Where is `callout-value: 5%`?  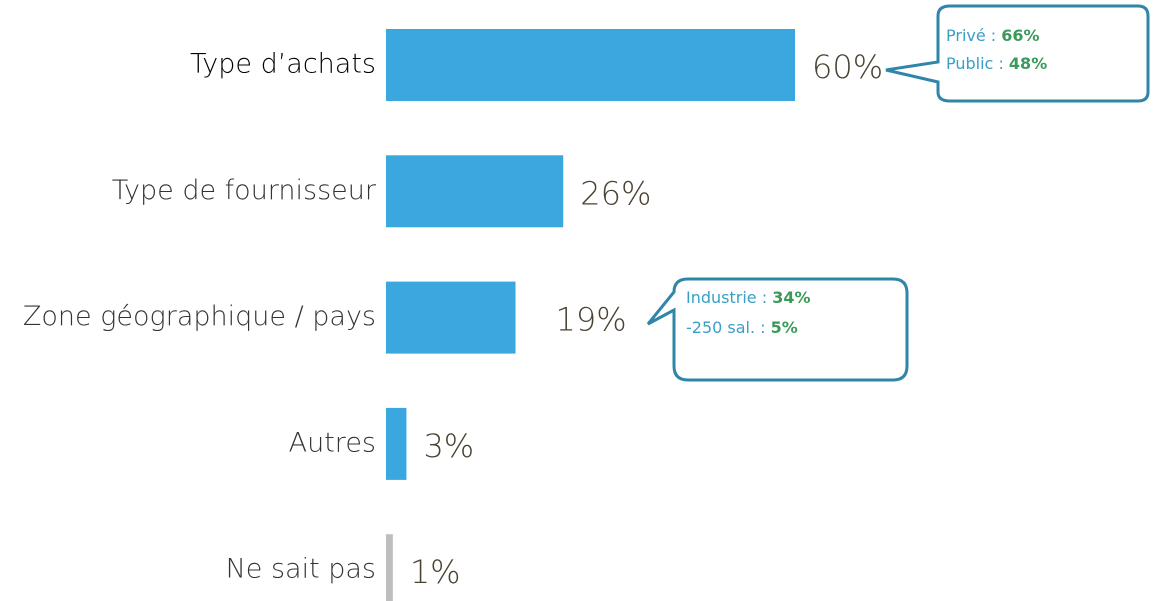 callout-value: 5% is located at coordinates (784, 327).